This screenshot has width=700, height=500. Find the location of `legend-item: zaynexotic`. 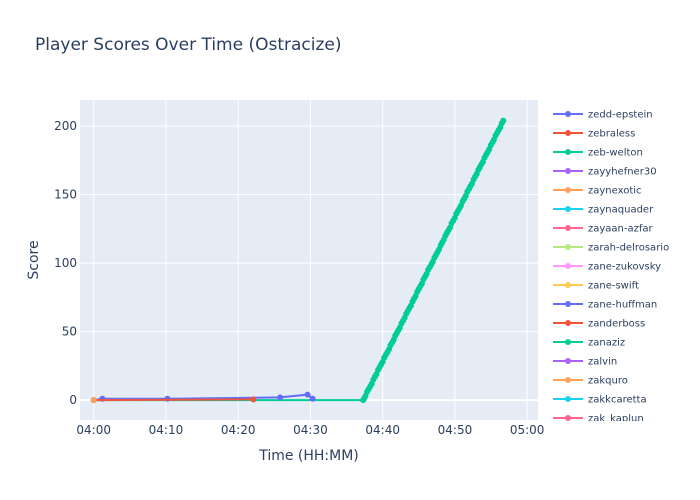

legend-item: zaynexotic is located at coordinates (597, 191).